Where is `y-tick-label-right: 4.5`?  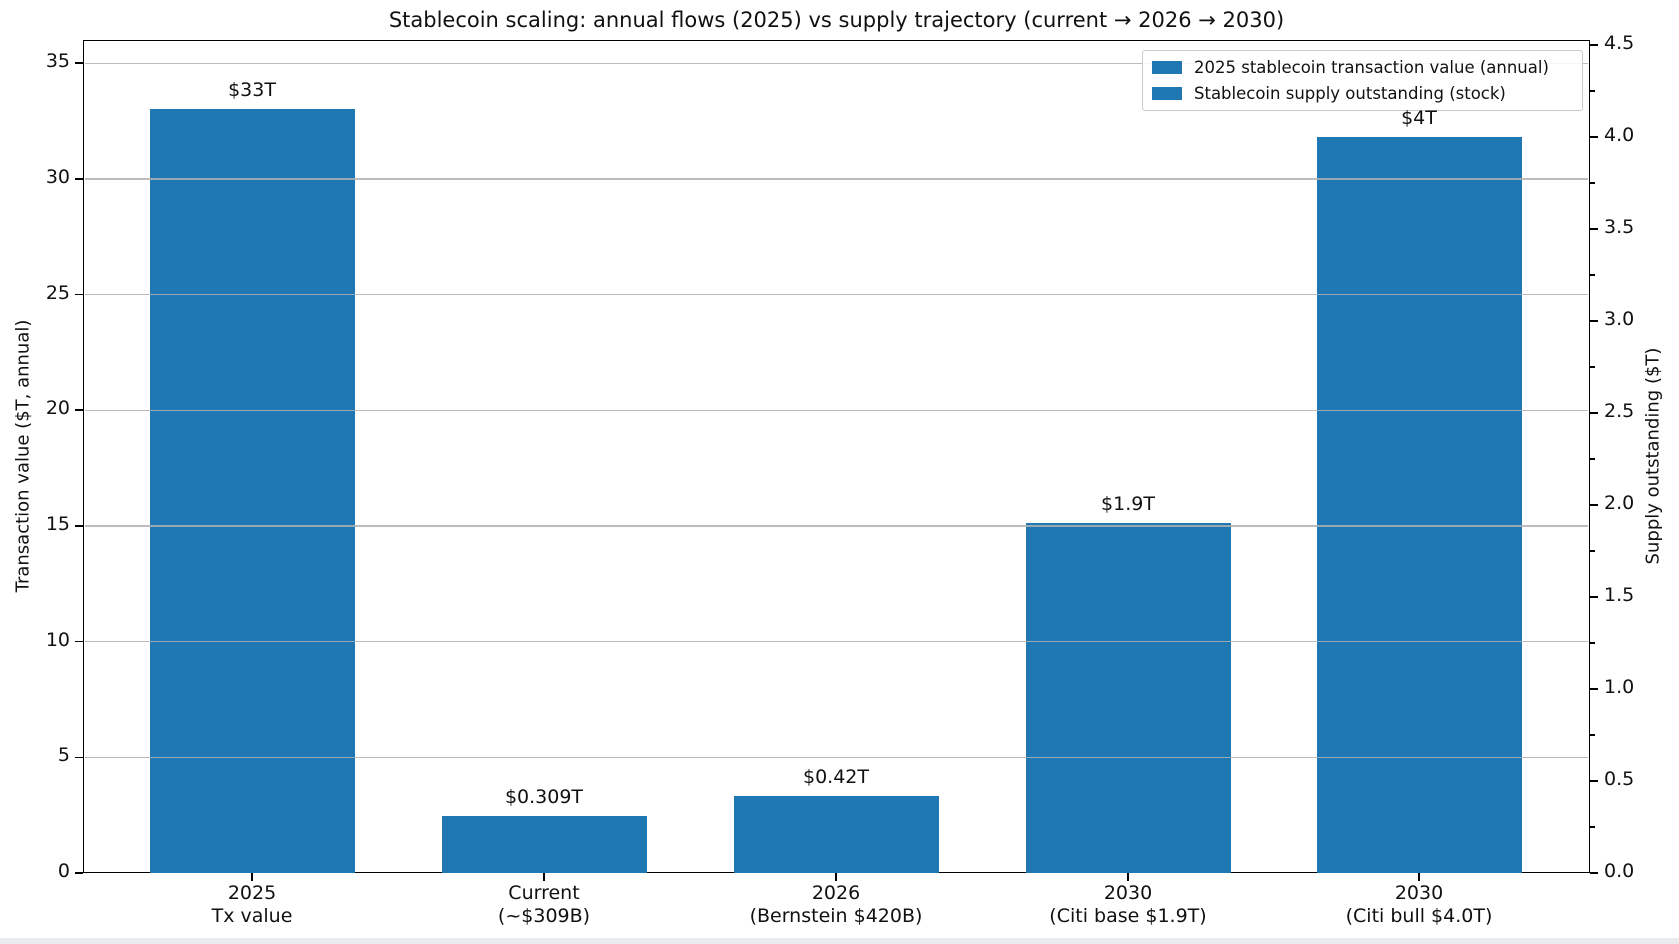 y-tick-label-right: 4.5 is located at coordinates (1619, 42).